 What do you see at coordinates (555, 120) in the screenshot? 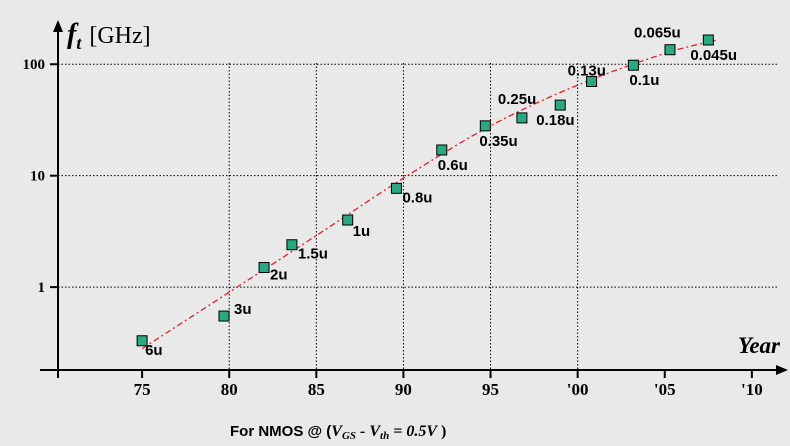
I see `data-label: 0.18u` at bounding box center [555, 120].